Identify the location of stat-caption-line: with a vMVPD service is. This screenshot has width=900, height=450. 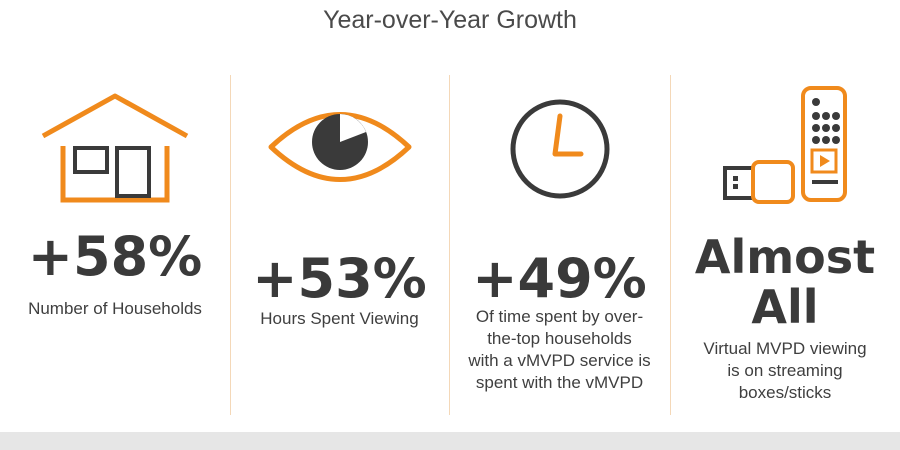
(559, 360).